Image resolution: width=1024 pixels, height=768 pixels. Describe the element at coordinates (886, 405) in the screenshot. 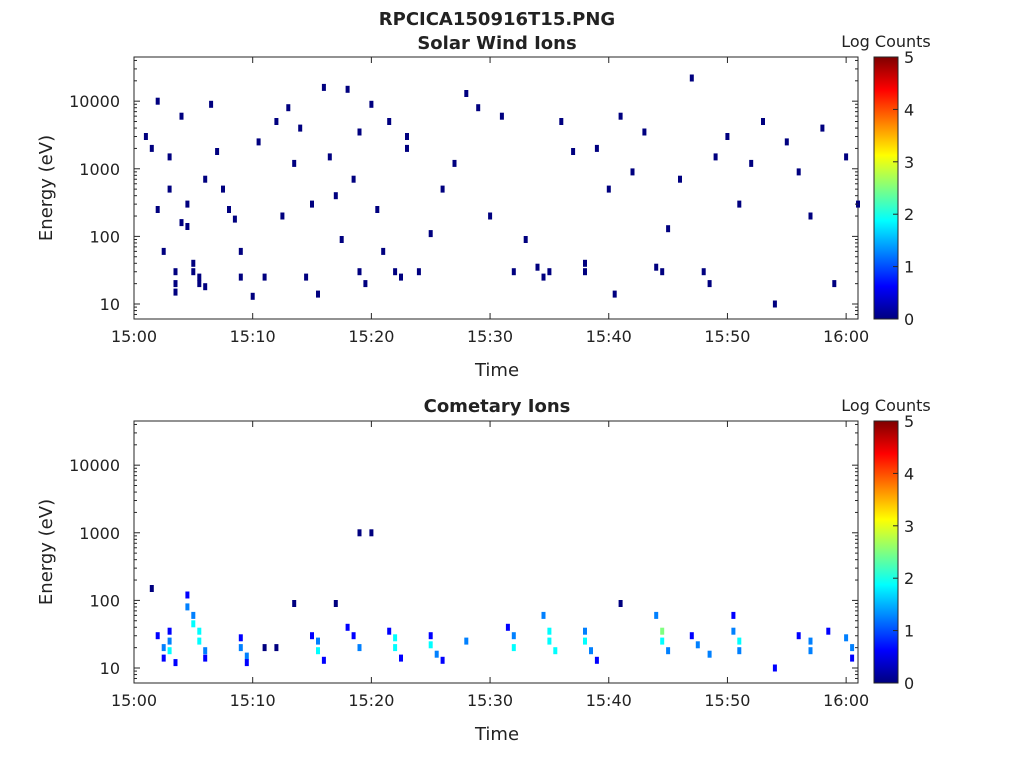

I see `colorbar-label-cometary: Log Counts` at that location.